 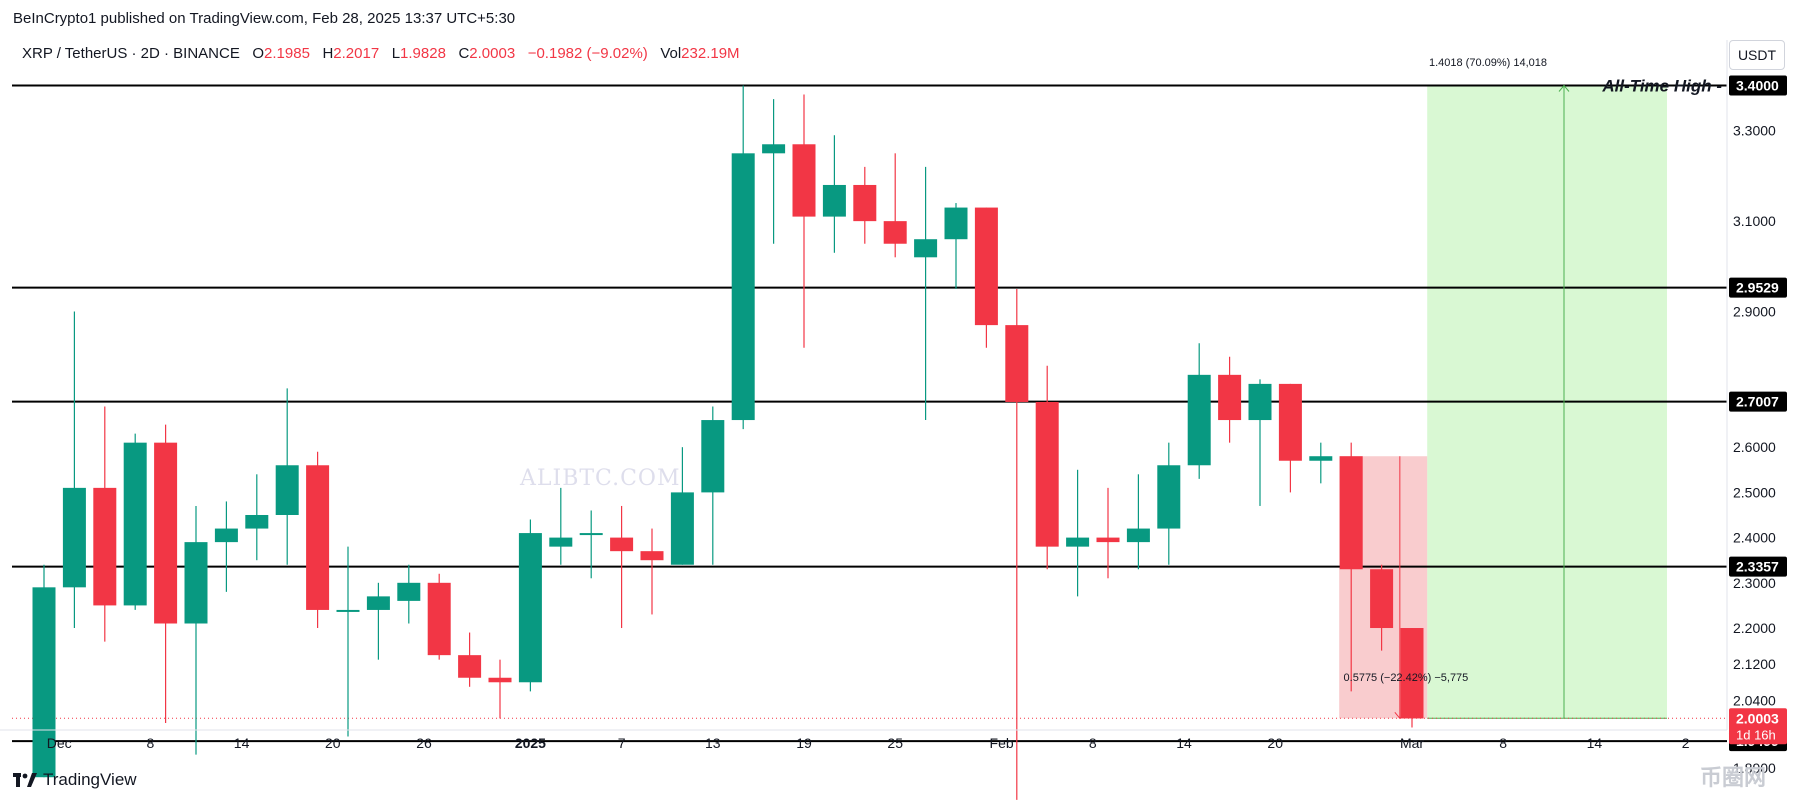 I want to click on time-axis: Dec 8 14 20 26 2025 7 13 19 25 Feb 8 14 20 Mar 8 14 2, so click(x=868, y=743).